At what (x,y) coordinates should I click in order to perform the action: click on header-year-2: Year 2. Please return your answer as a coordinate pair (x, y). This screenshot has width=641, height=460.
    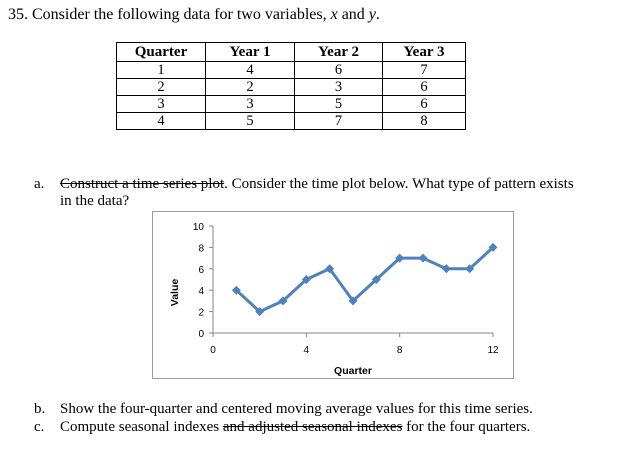
    Looking at the image, I should click on (338, 52).